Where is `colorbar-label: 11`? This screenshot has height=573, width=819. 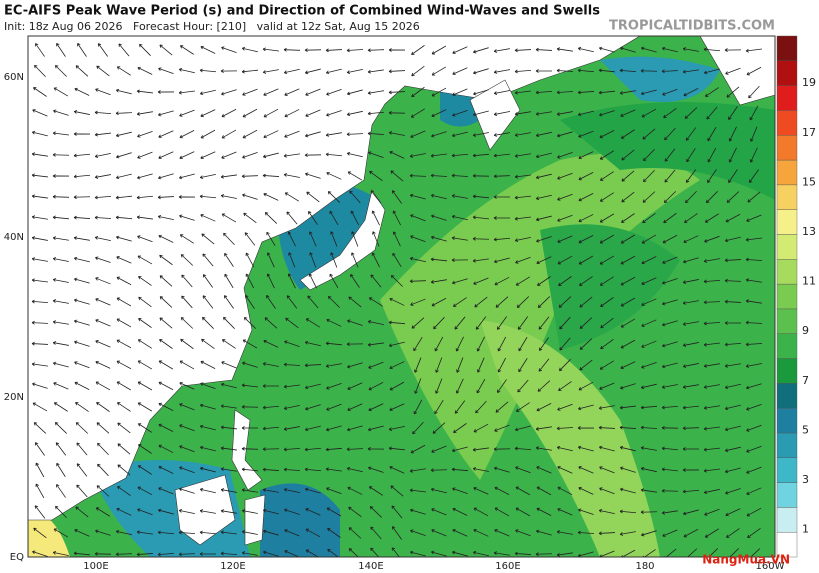
colorbar-label: 11 is located at coordinates (809, 281).